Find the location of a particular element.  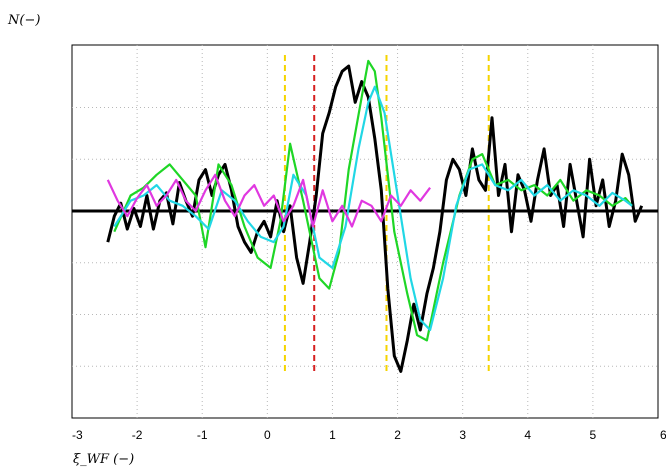

x-tick-labels: -3 -2 -1 0 1 2 3 4 5 6 is located at coordinates (369, 435).